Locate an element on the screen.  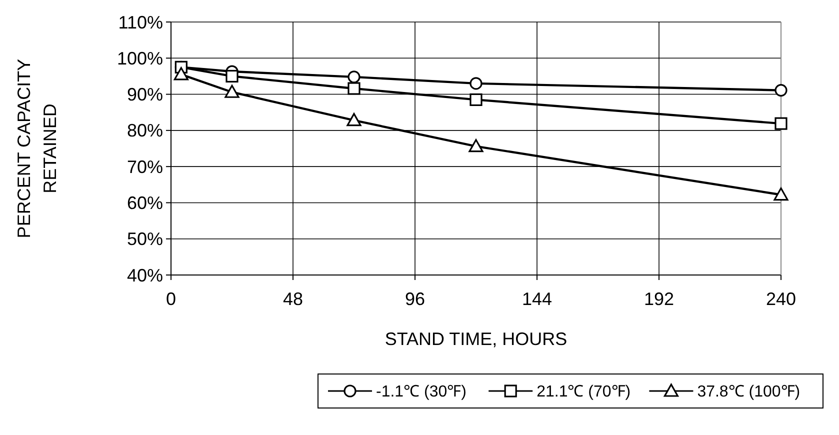
y-axis-title: PERCENT CAPACITY RETAINED is located at coordinates (37, 148).